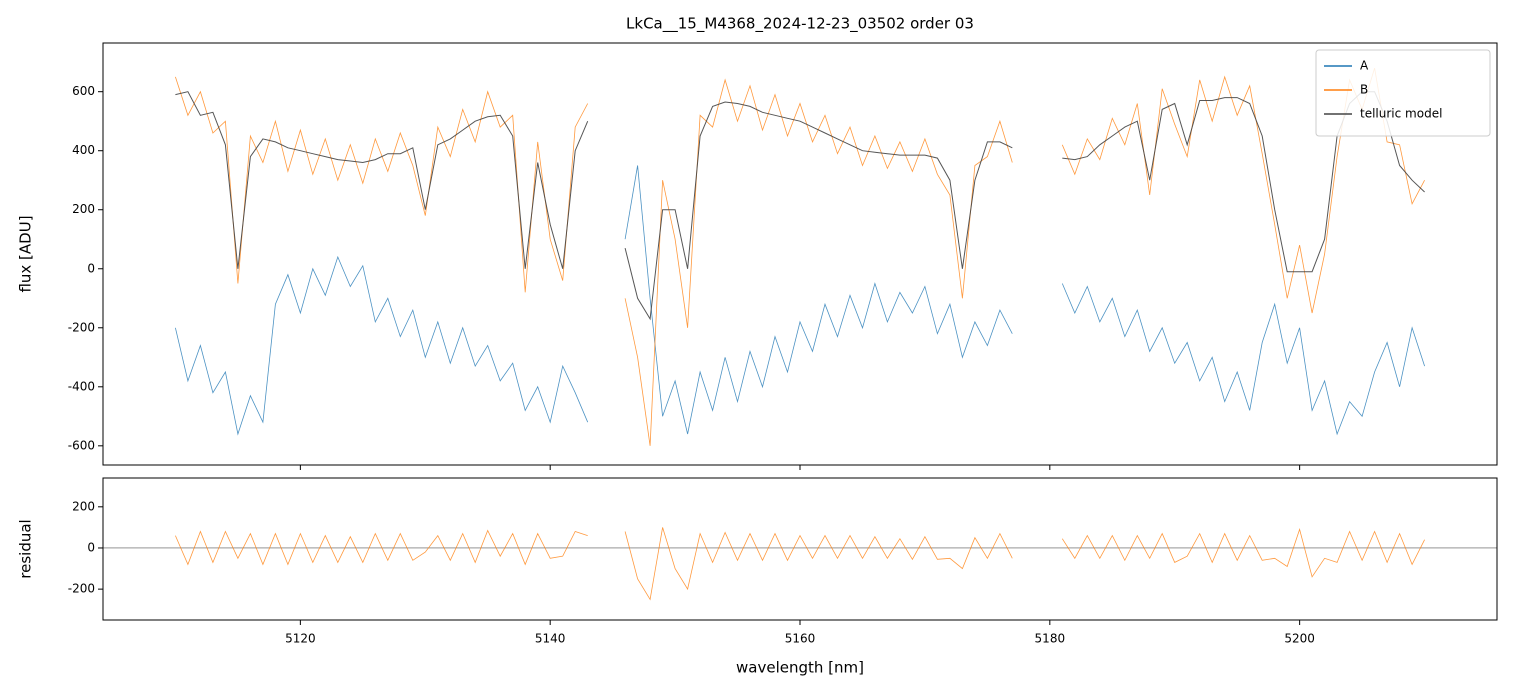 The height and width of the screenshot is (696, 1513). Describe the element at coordinates (26, 253) in the screenshot. I see `y-axis-label: flux [ADU]` at that location.